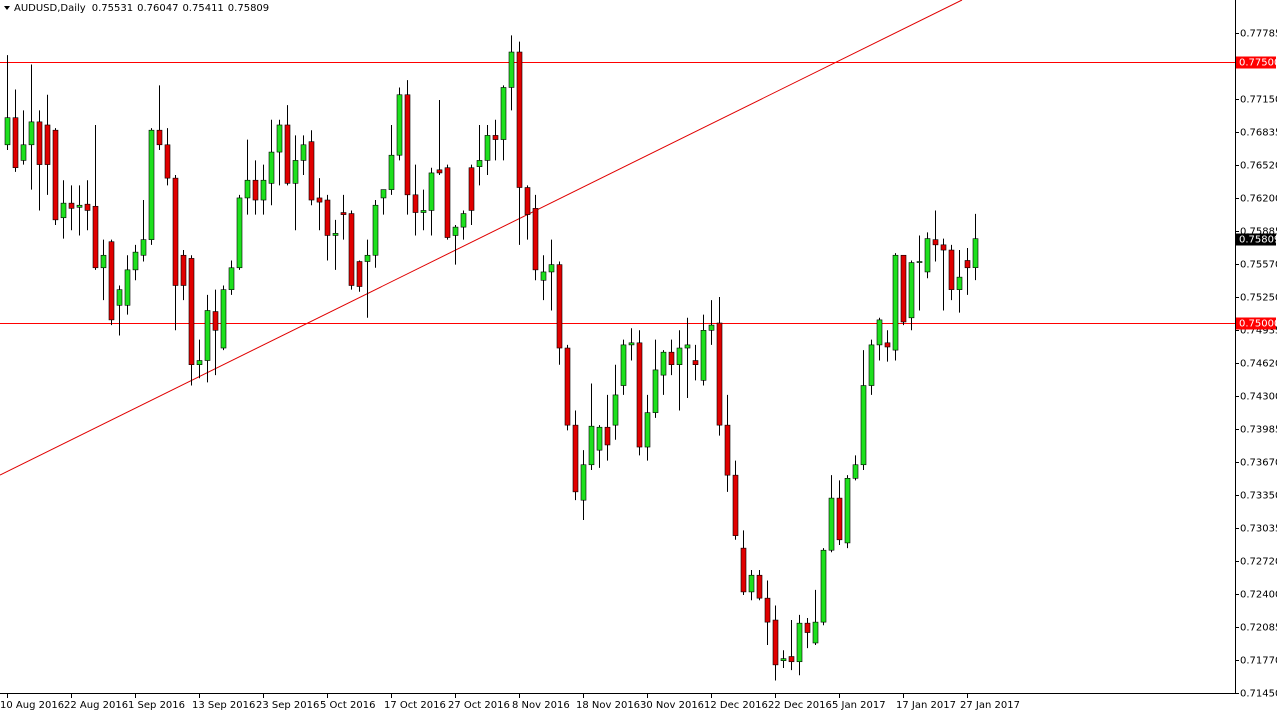 The width and height of the screenshot is (1277, 717). I want to click on last-close: 0.75809, so click(248, 8).